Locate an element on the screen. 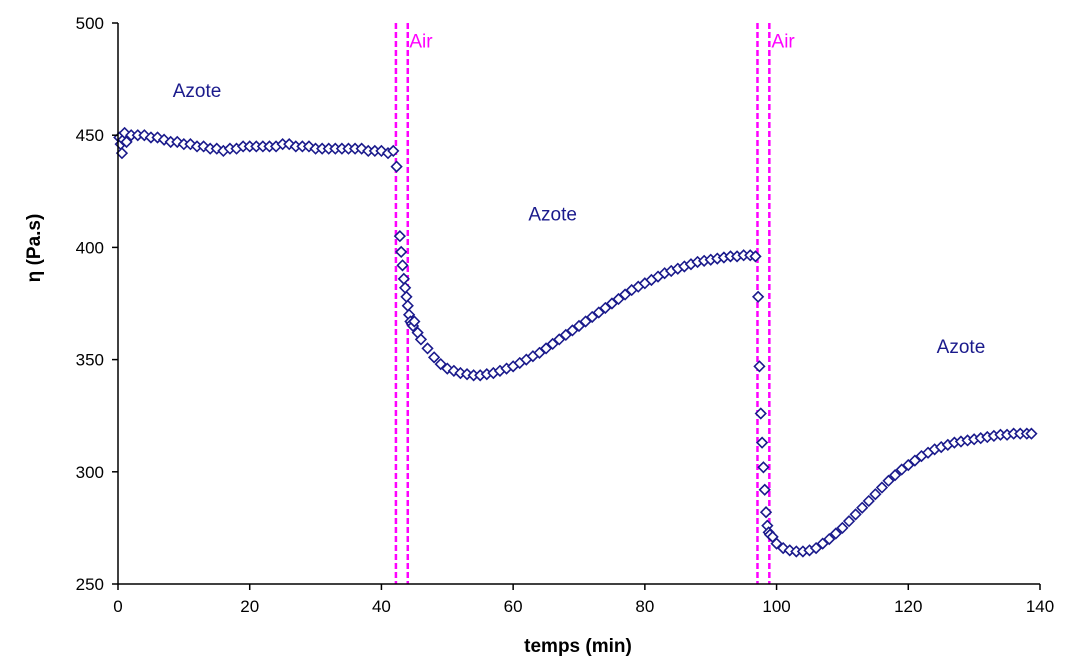 This screenshot has width=1069, height=657. y-axis-title: η (Pa.s) is located at coordinates (34, 248).